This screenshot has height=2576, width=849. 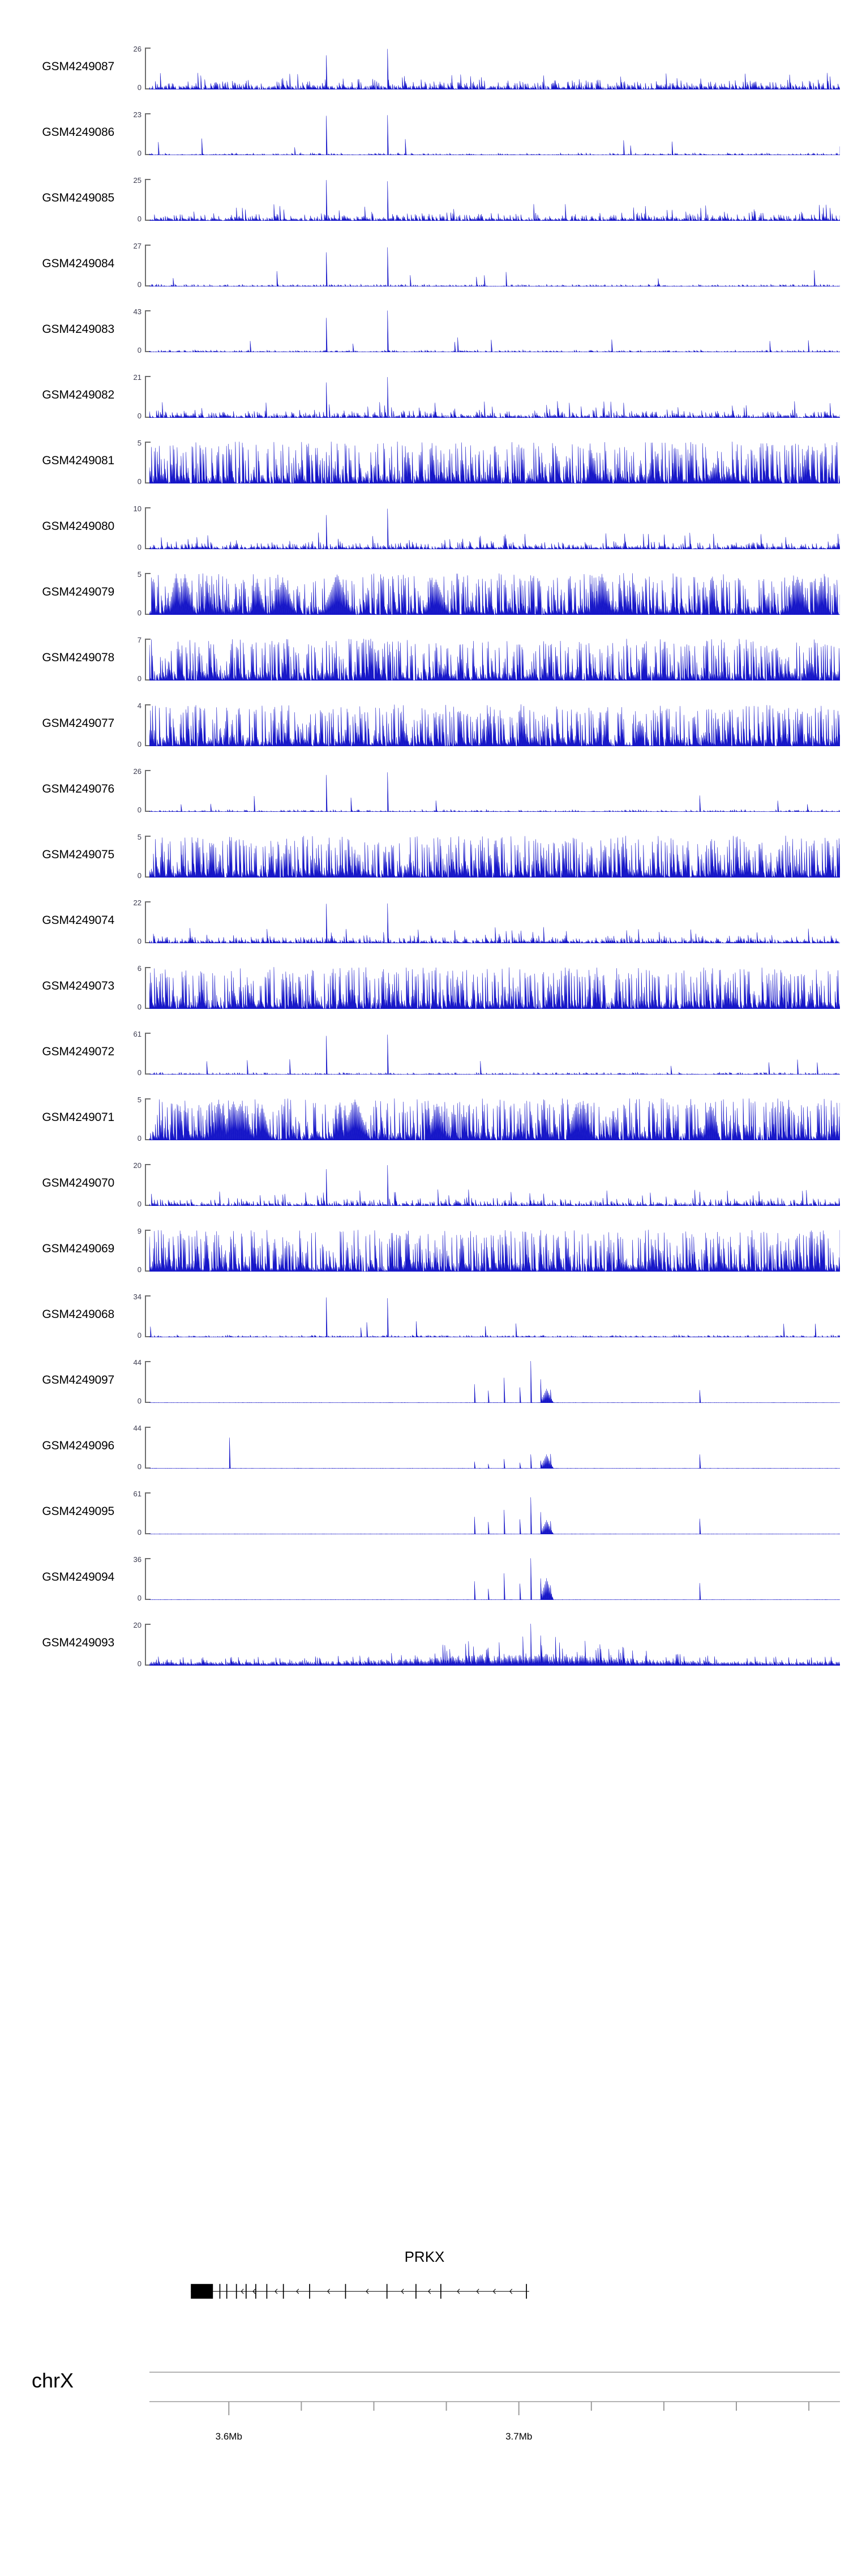 I want to click on signal-track: GSM4249069 9 0, so click(x=424, y=1249).